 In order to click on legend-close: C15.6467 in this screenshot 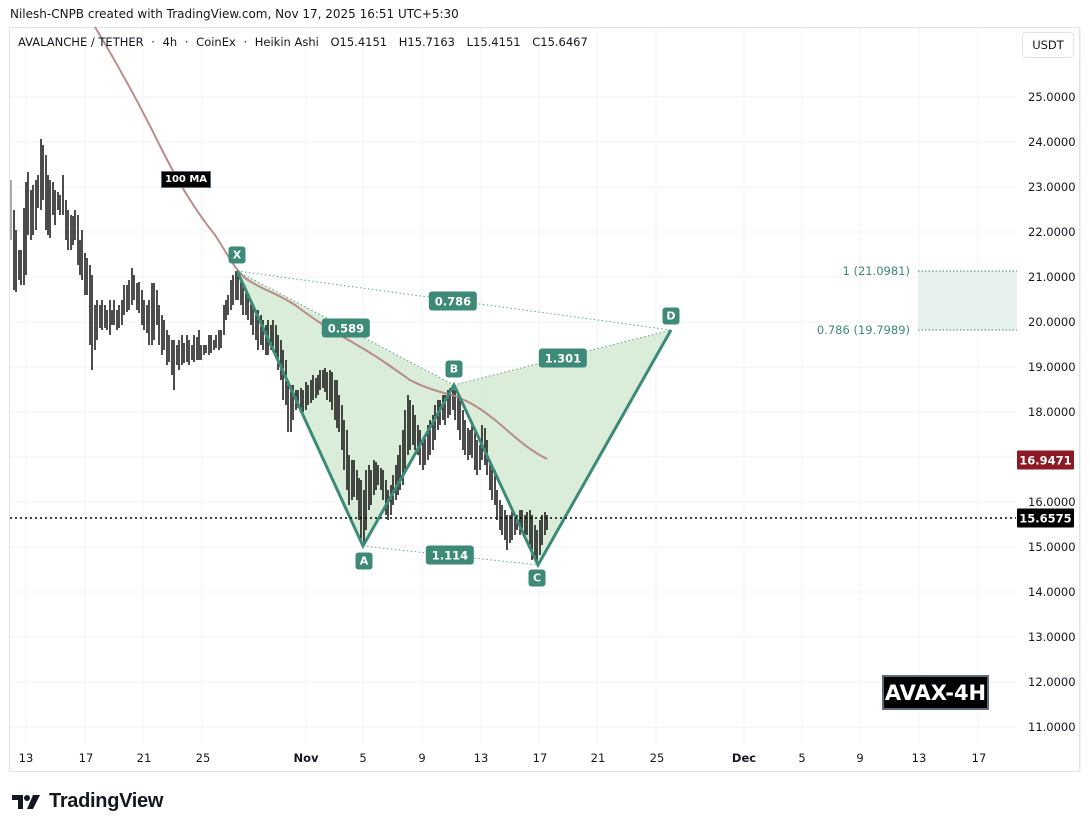, I will do `click(560, 42)`.